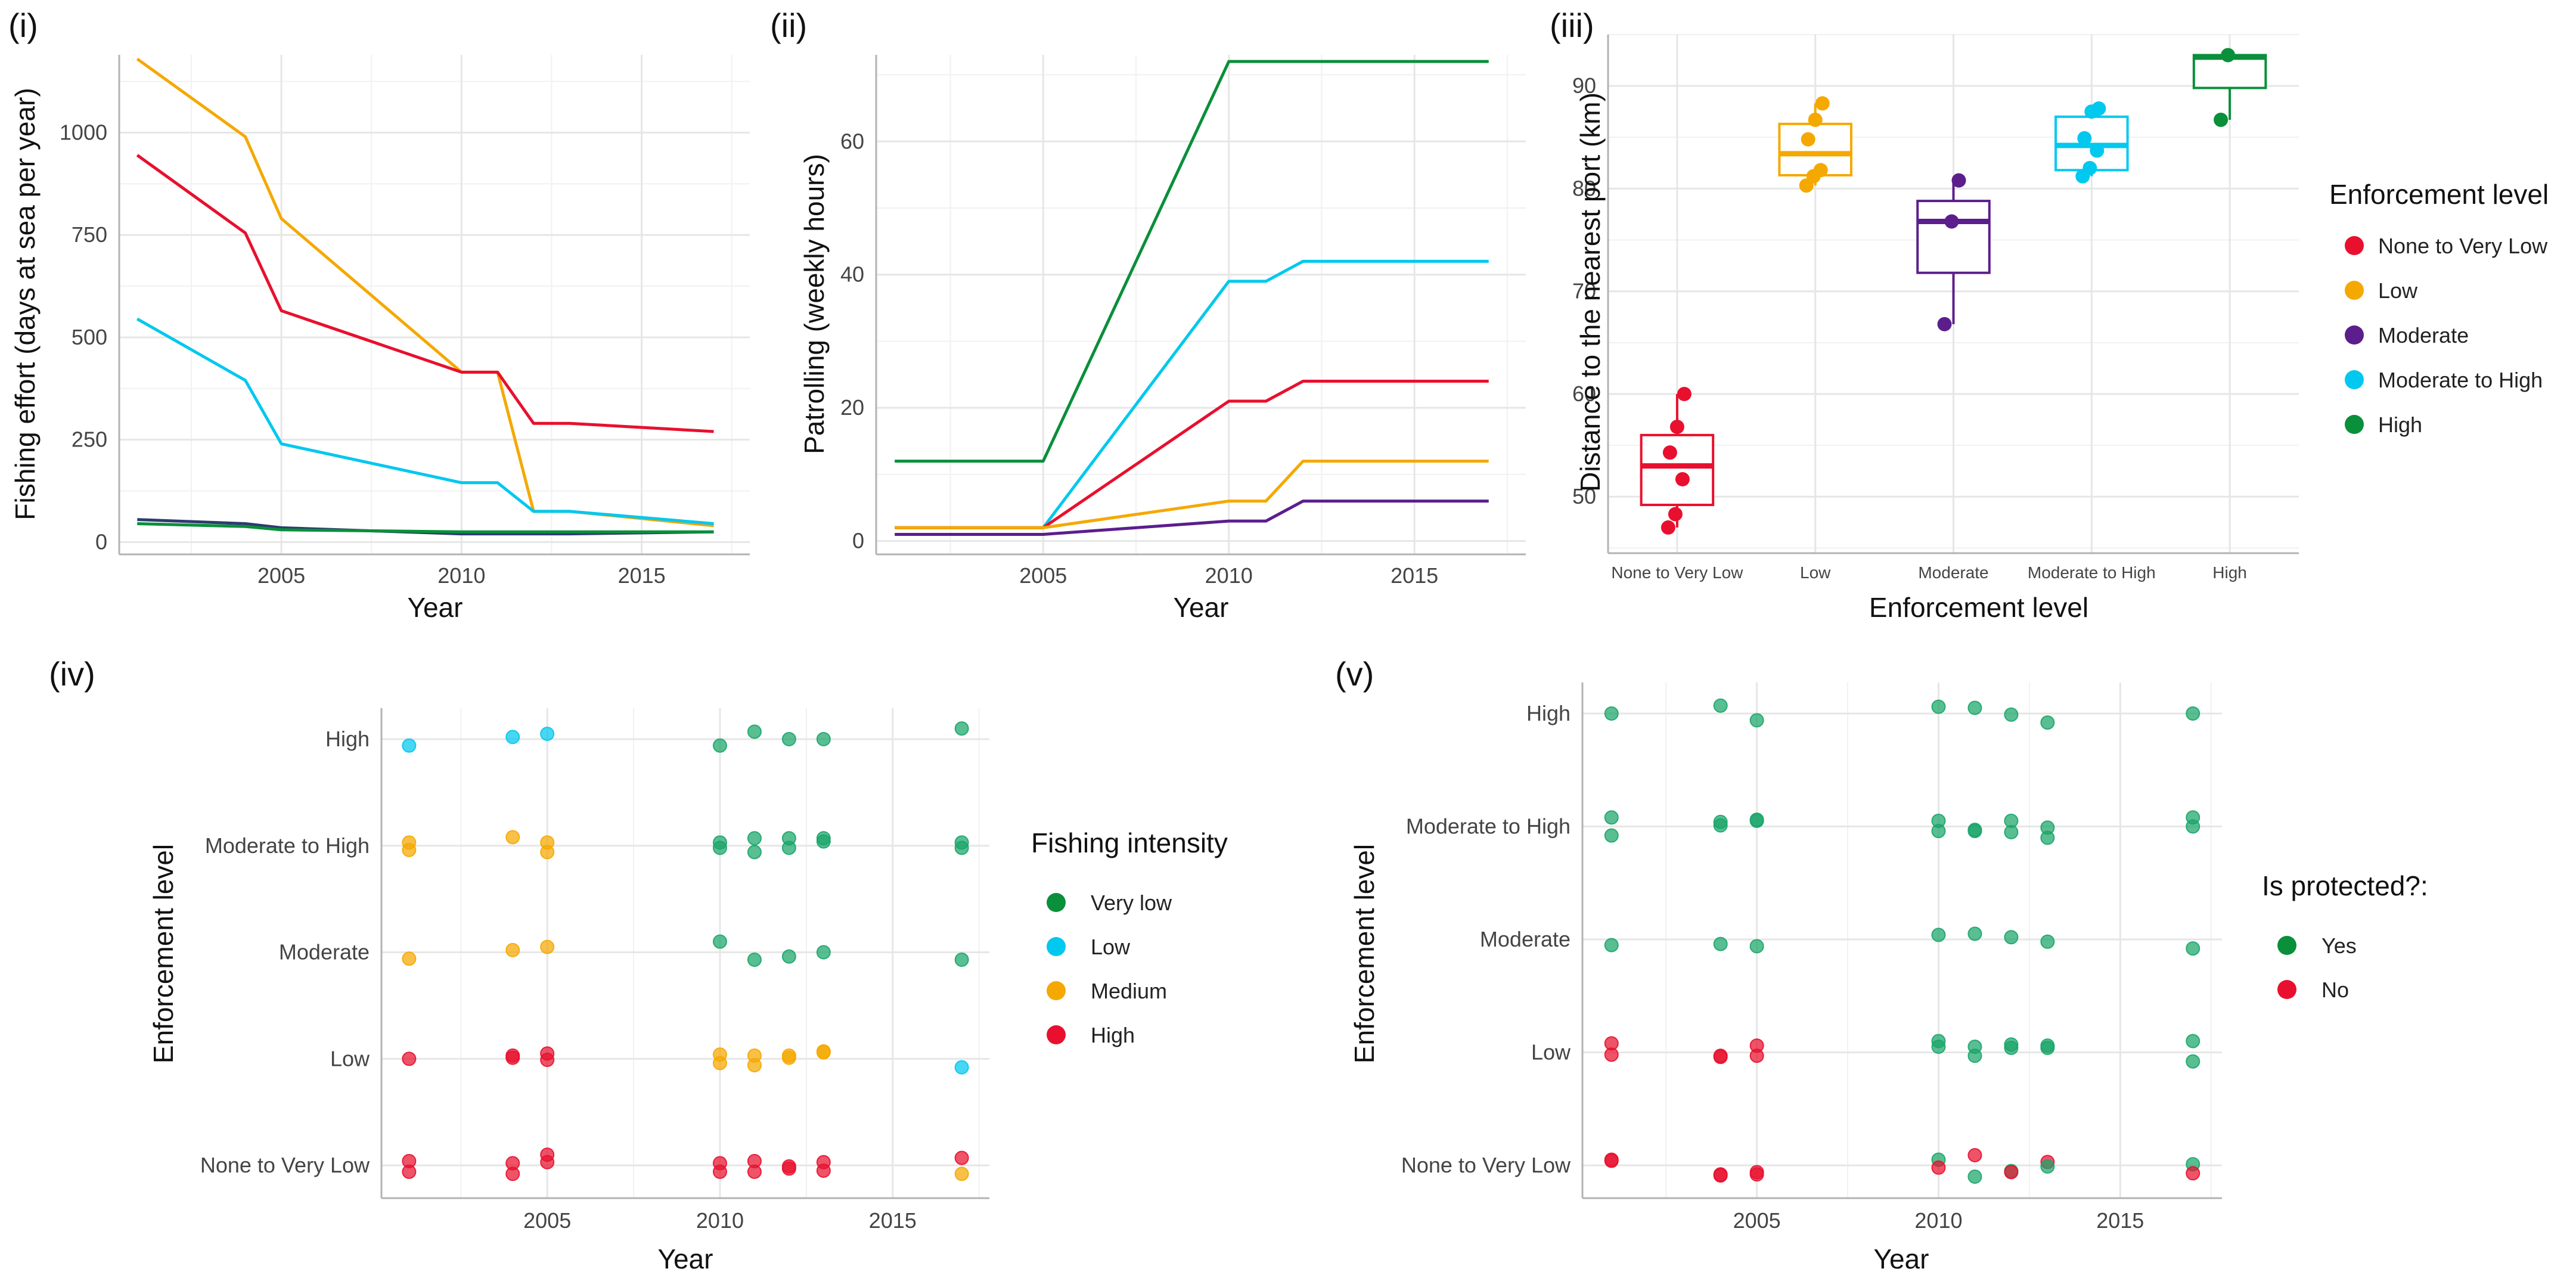  What do you see at coordinates (1549, 713) in the screenshot?
I see `y-tick-label: High` at bounding box center [1549, 713].